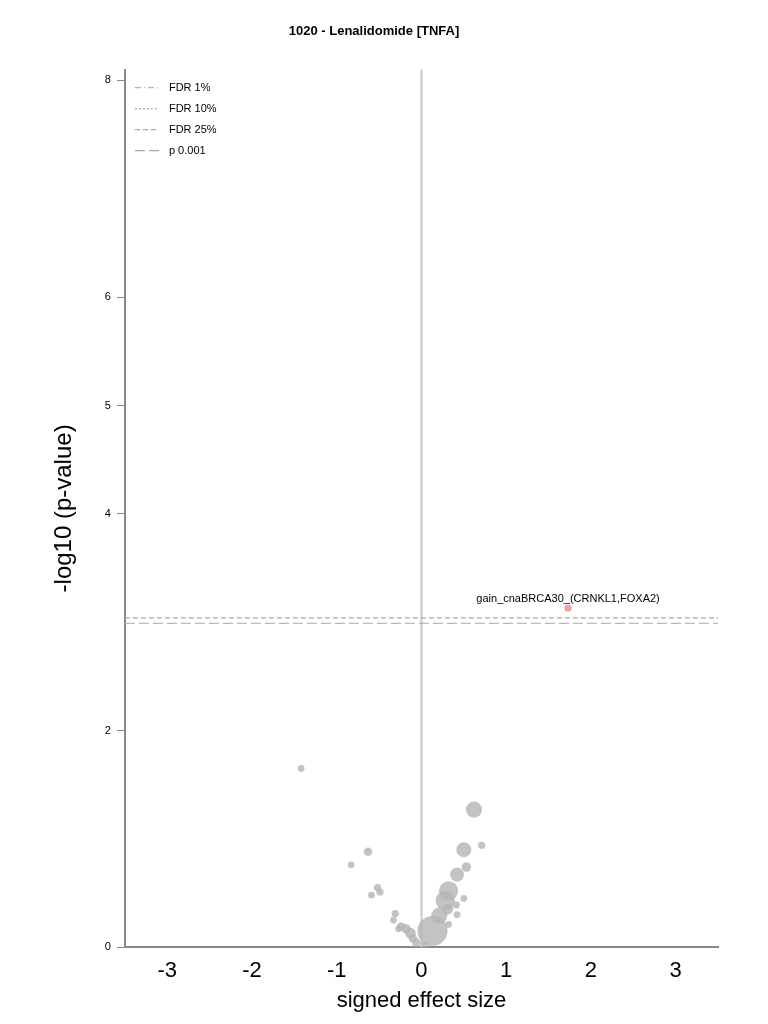 This screenshot has height=1024, width=768. I want to click on annotation: gain_cnaBRCA30_(CRNKL1,FOXA2), so click(568, 597).